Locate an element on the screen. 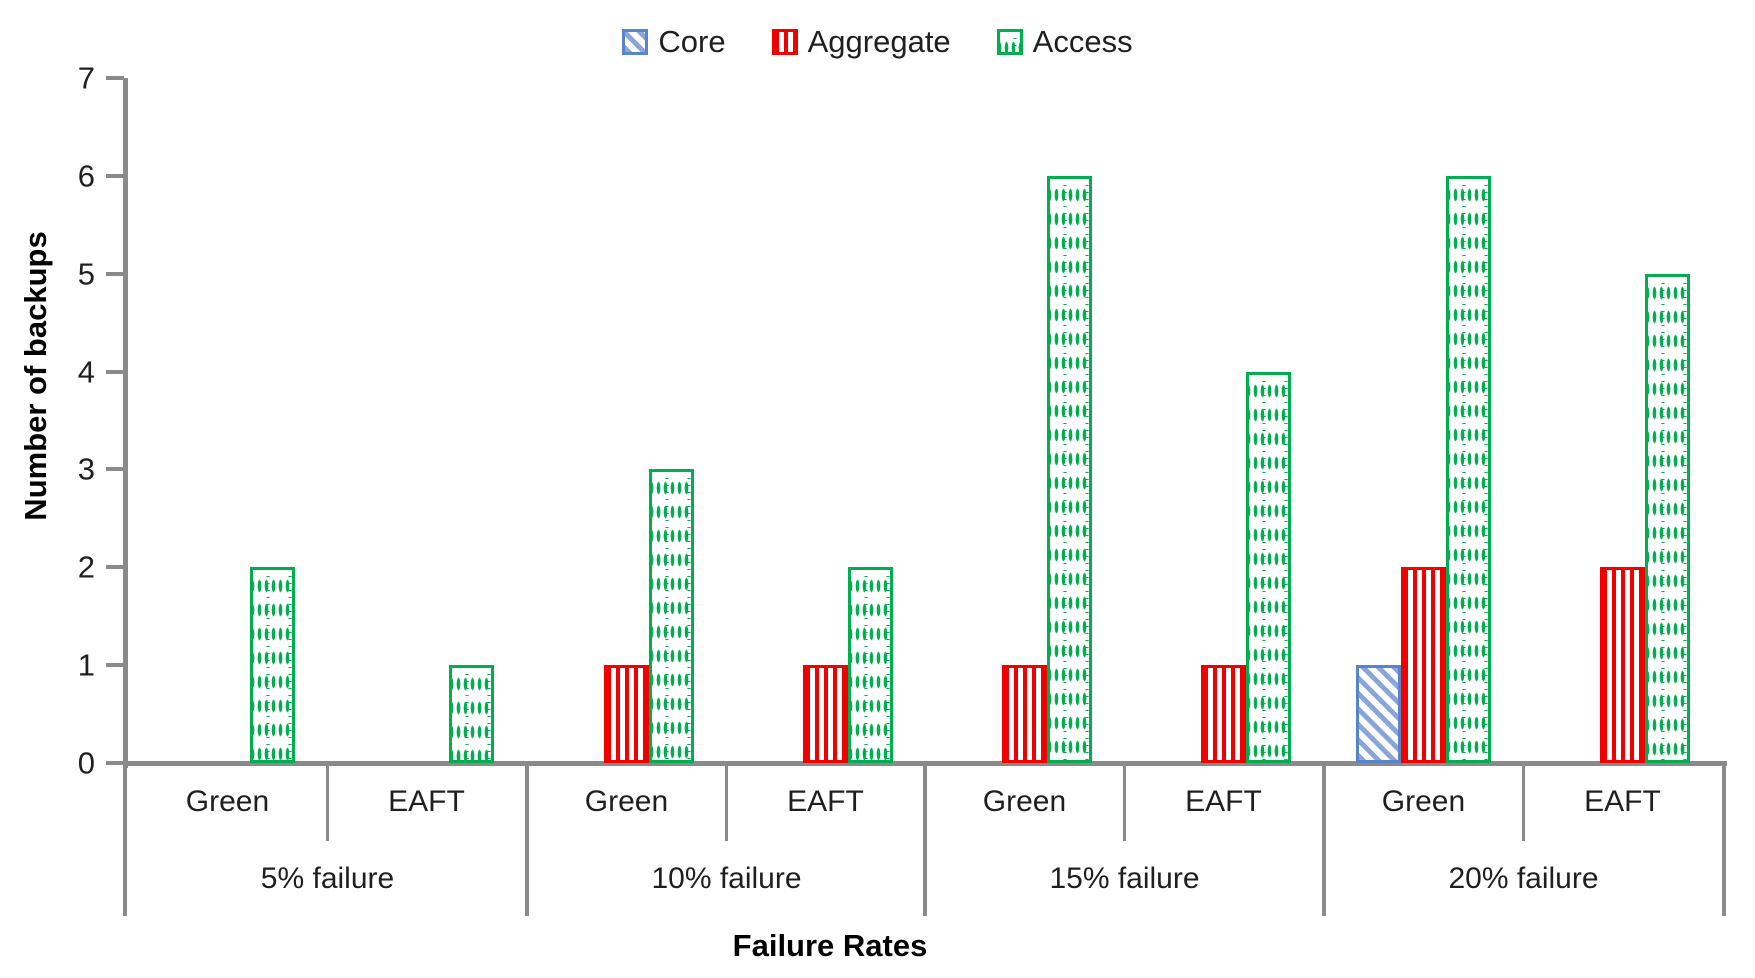  group-label-2: 15% failure is located at coordinates (1124, 878).